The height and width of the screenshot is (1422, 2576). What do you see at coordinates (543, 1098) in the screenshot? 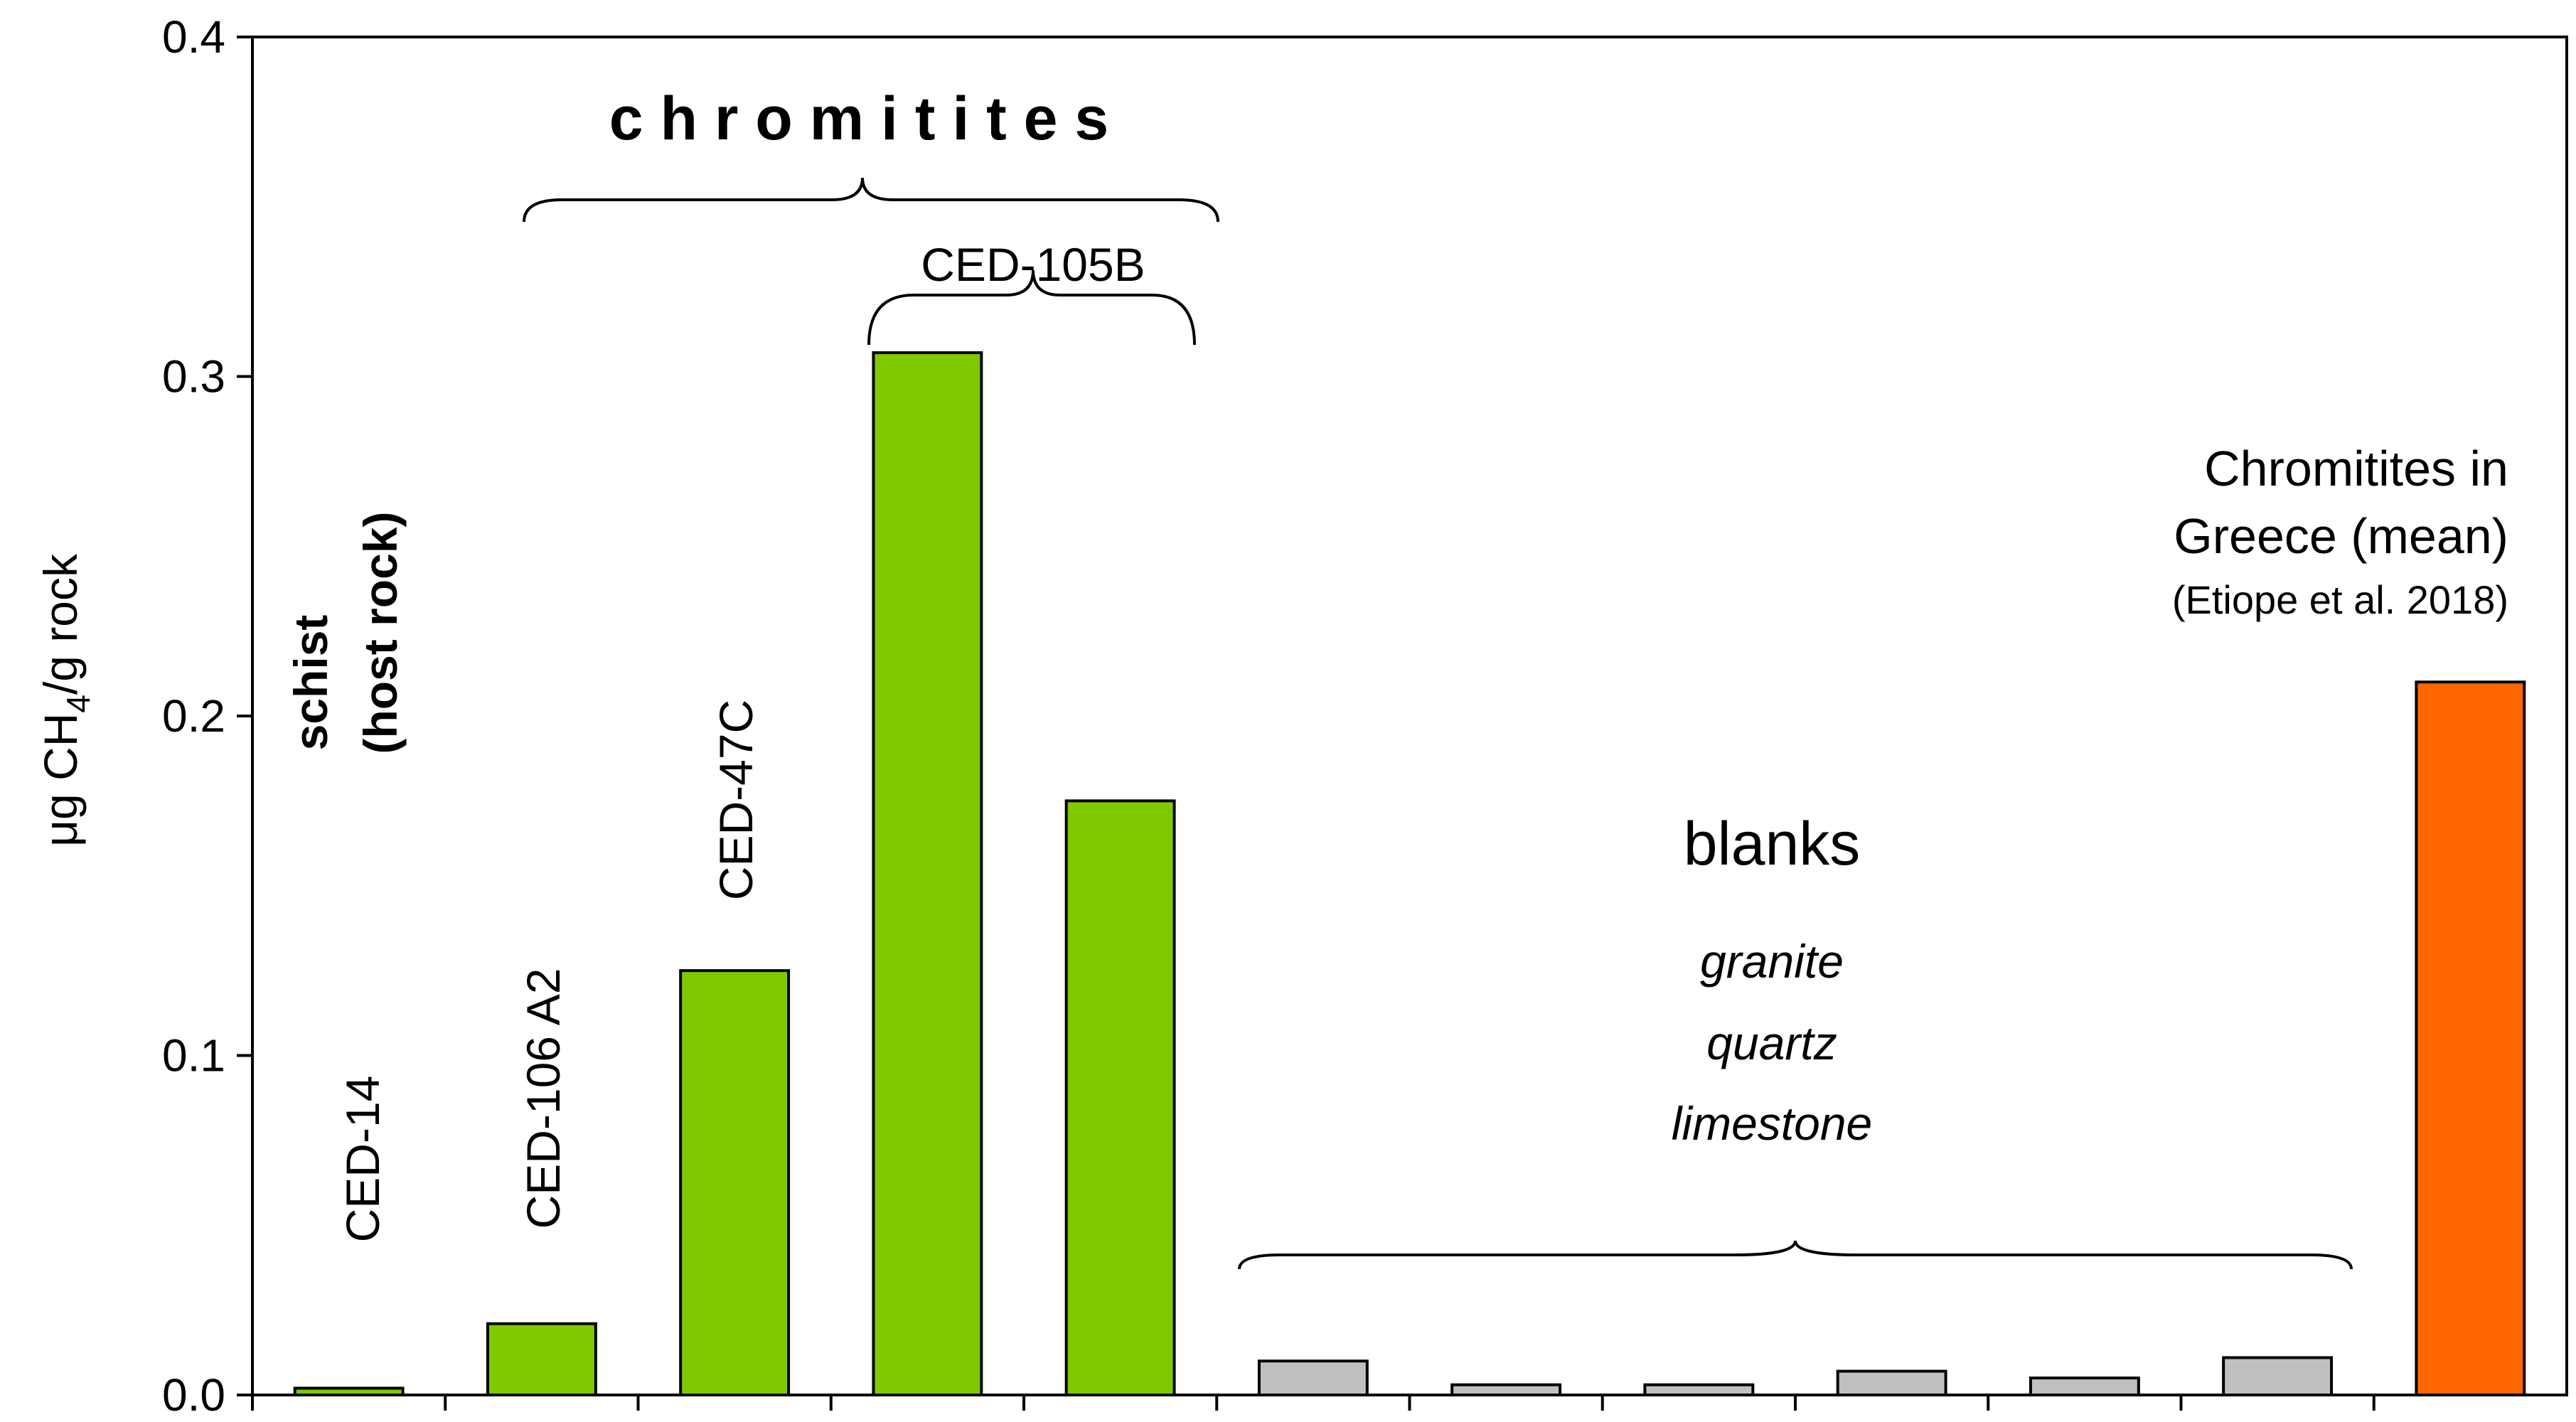
I see `label-ced-106-a2: CED-106 A2` at bounding box center [543, 1098].